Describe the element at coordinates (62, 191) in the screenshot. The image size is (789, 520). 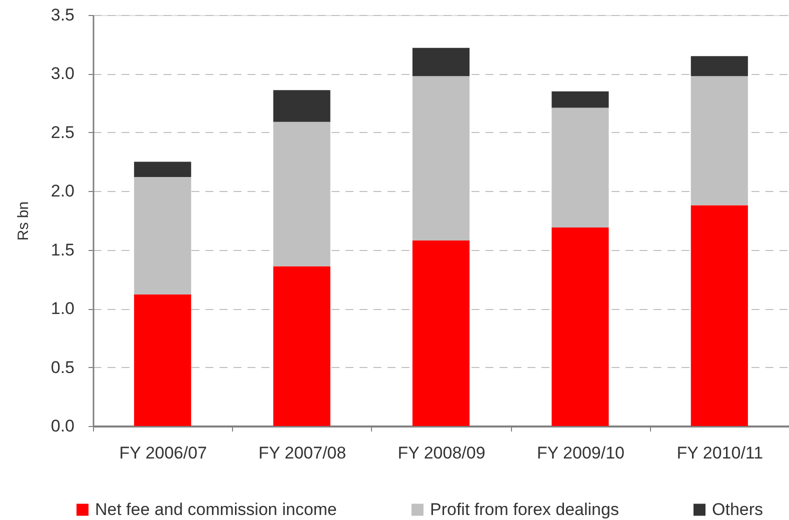
I see `y-tick-label: 2.0` at that location.